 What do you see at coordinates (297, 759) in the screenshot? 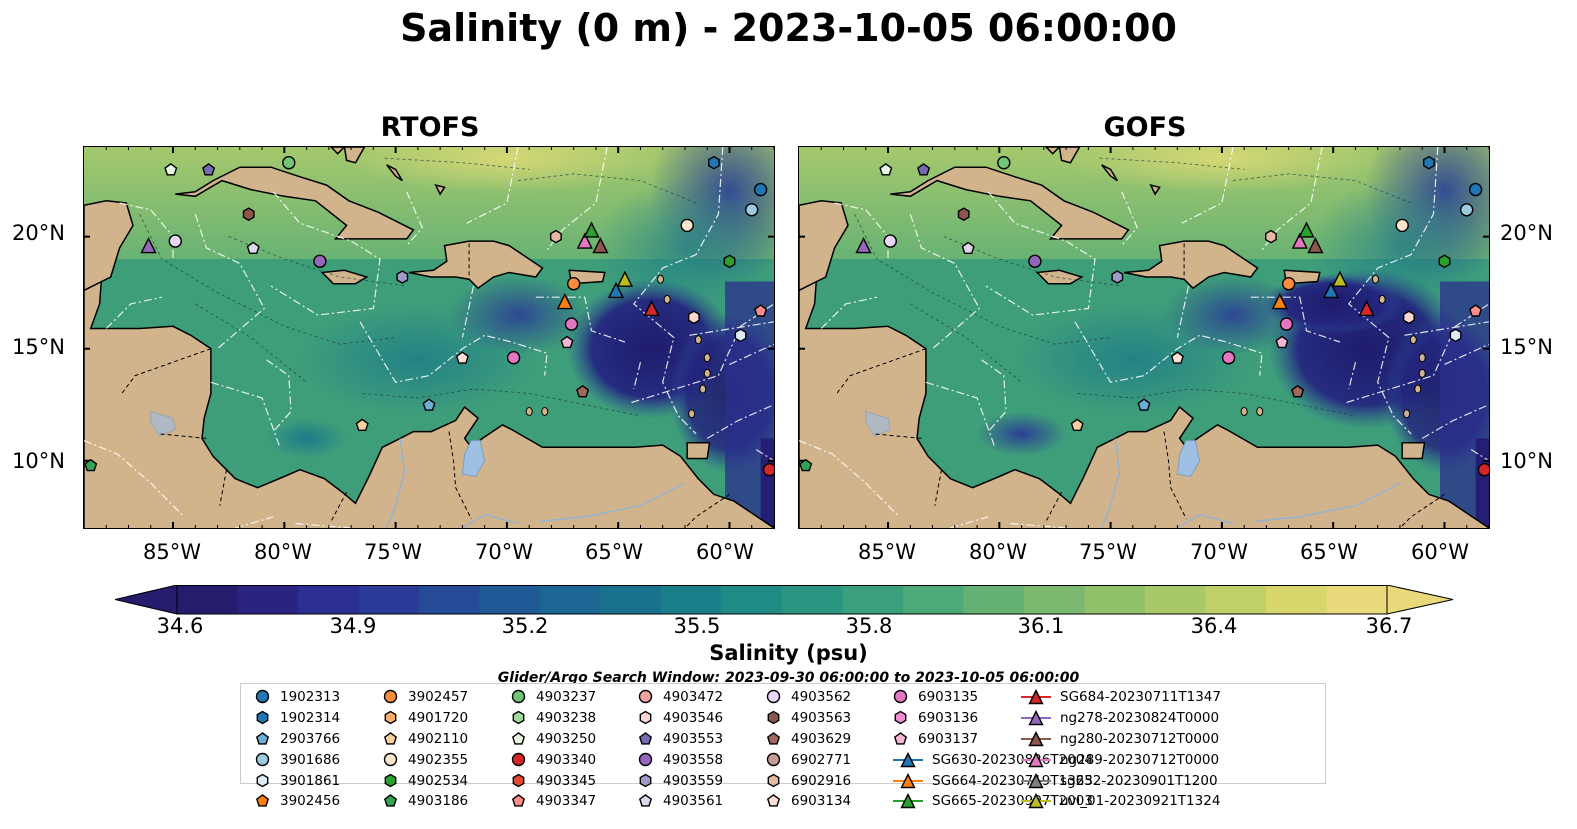
I see `legend-item: 3901686` at bounding box center [297, 759].